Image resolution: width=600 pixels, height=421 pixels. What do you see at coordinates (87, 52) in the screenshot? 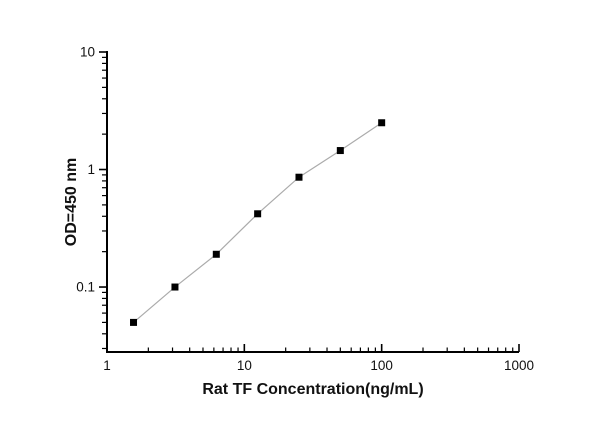
I see `y-tick-label: 10` at bounding box center [87, 52].